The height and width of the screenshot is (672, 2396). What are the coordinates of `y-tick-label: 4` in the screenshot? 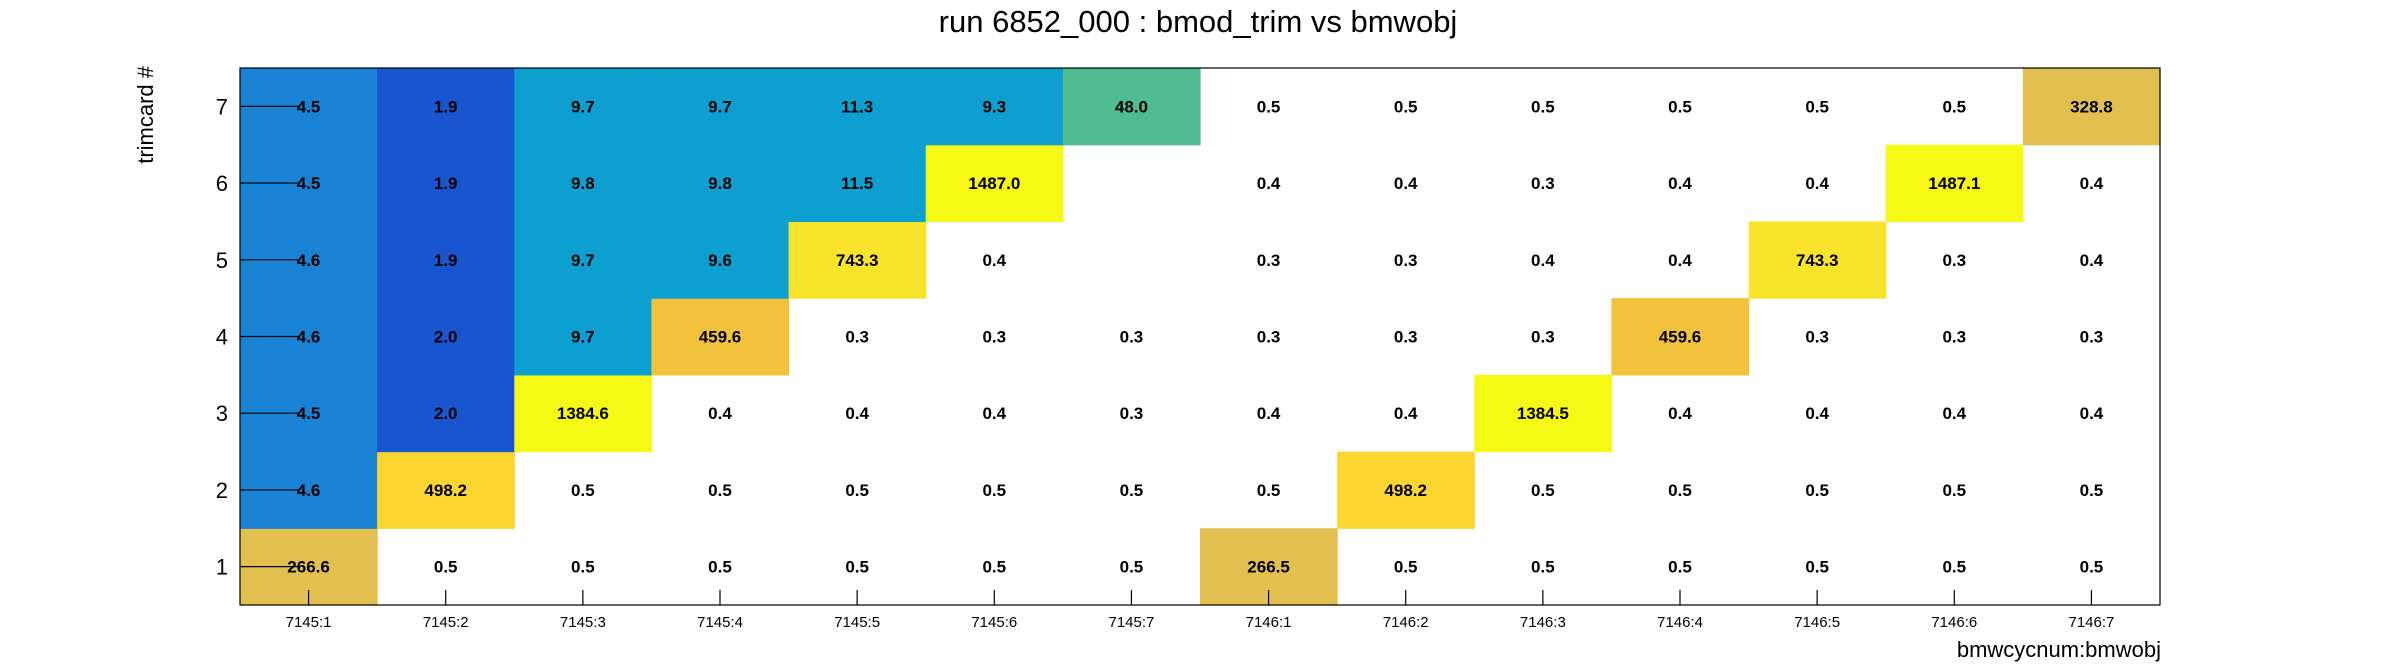 It's located at (222, 337).